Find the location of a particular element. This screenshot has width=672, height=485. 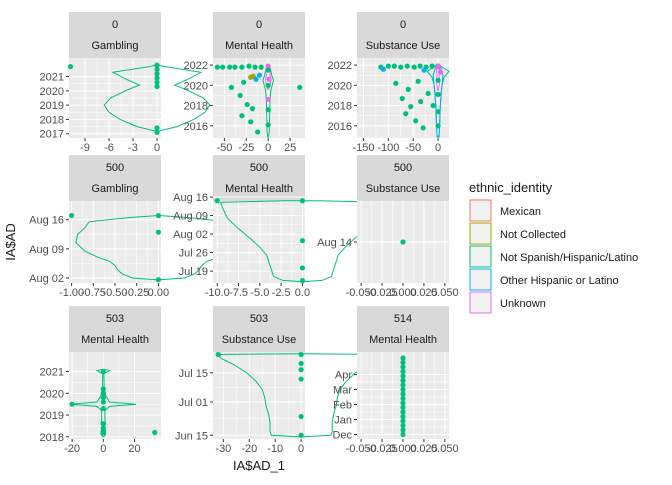

panel-3-ytick-label: 2018 is located at coordinates (340, 107).